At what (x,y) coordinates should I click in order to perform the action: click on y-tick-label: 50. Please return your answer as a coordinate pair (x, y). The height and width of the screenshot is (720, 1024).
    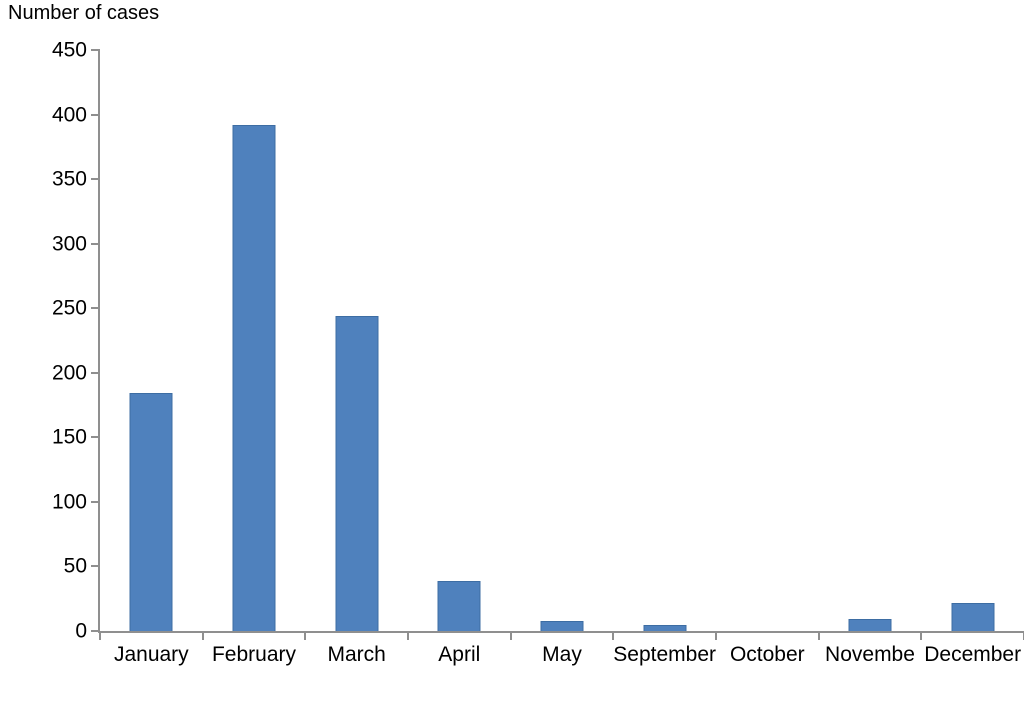
    Looking at the image, I should click on (75, 566).